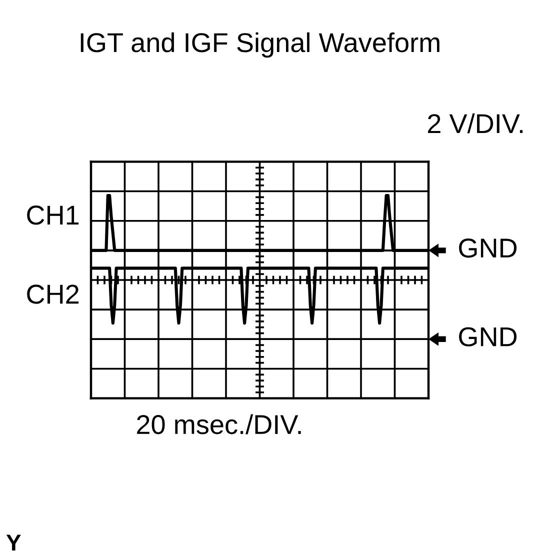 This screenshot has width=558, height=558. I want to click on chart-title: IGT and IGF Signal Waveform, so click(260, 45).